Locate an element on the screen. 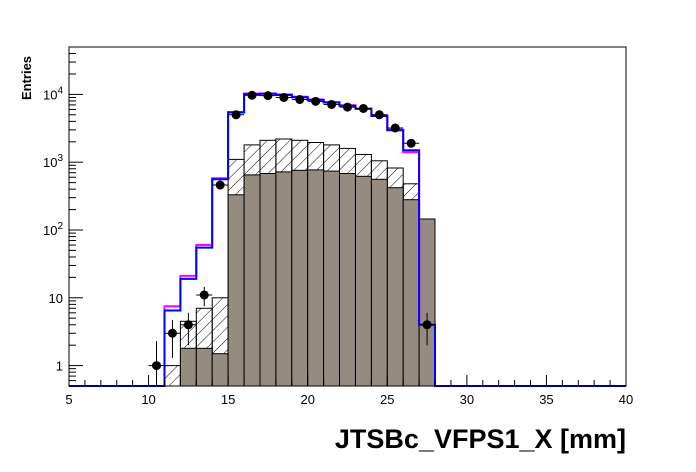 The height and width of the screenshot is (472, 696). x-tick-label: 15 is located at coordinates (228, 399).